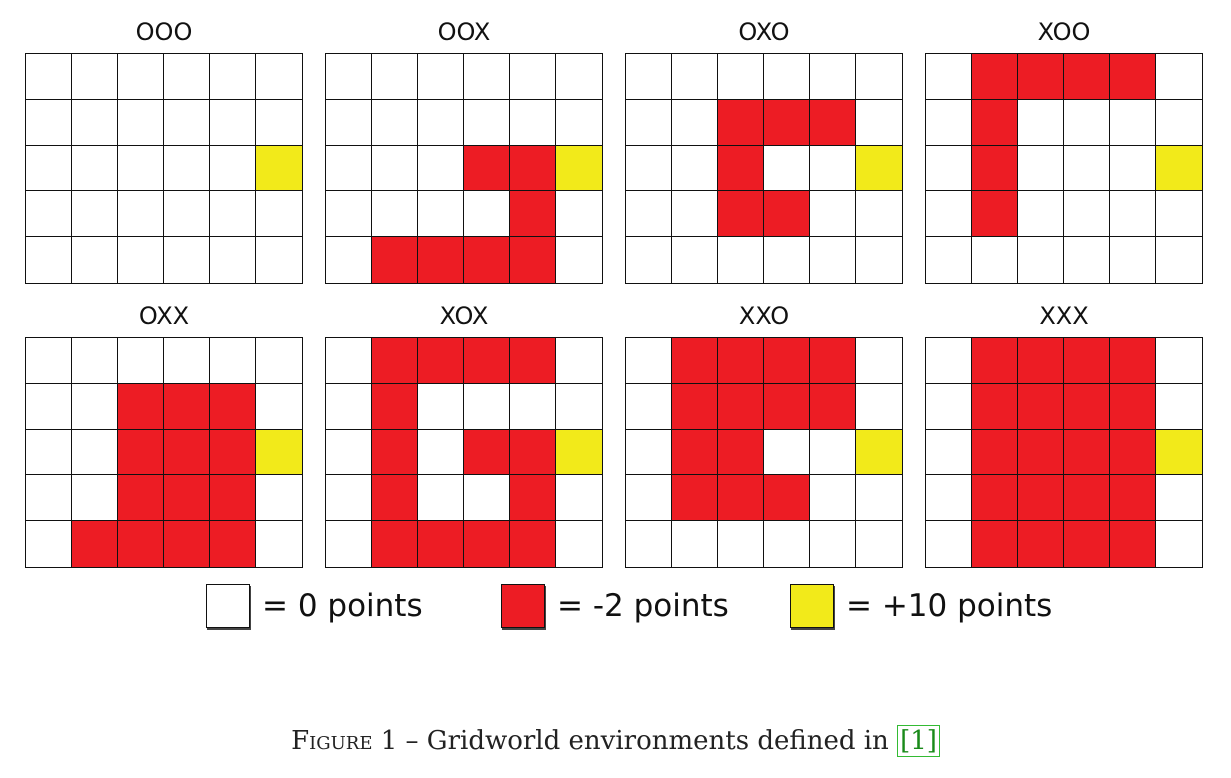  What do you see at coordinates (464, 316) in the screenshot?
I see `env-label: XOX` at bounding box center [464, 316].